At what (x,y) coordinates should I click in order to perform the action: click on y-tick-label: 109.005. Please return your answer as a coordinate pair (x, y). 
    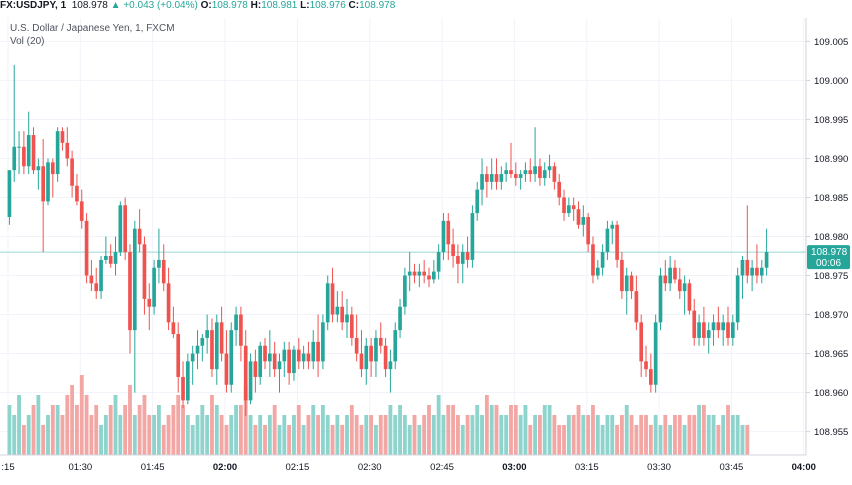
    Looking at the image, I should click on (831, 42).